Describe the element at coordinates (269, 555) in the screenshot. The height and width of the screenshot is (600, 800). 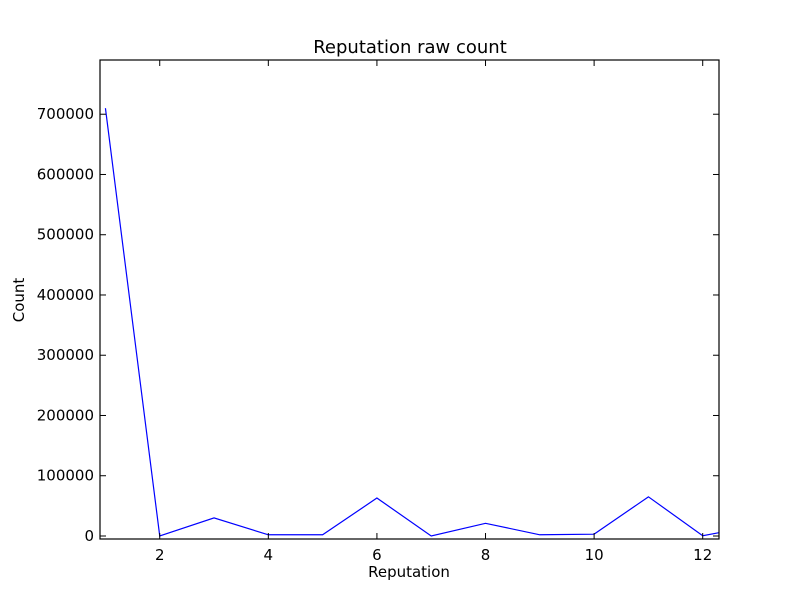
I see `x-tick-label: 4` at that location.